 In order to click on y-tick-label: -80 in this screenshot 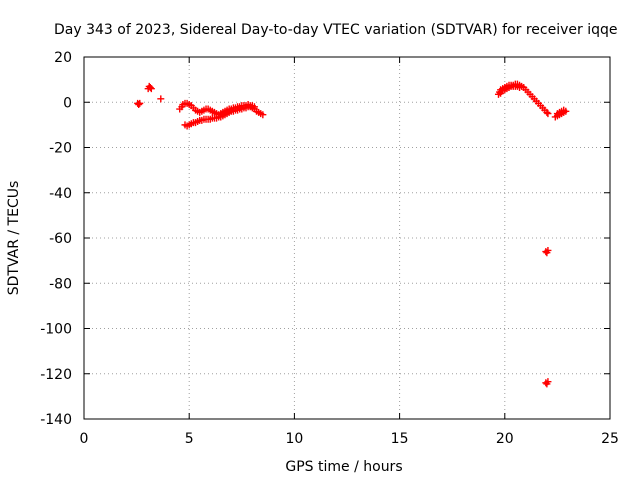, I will do `click(60, 284)`.